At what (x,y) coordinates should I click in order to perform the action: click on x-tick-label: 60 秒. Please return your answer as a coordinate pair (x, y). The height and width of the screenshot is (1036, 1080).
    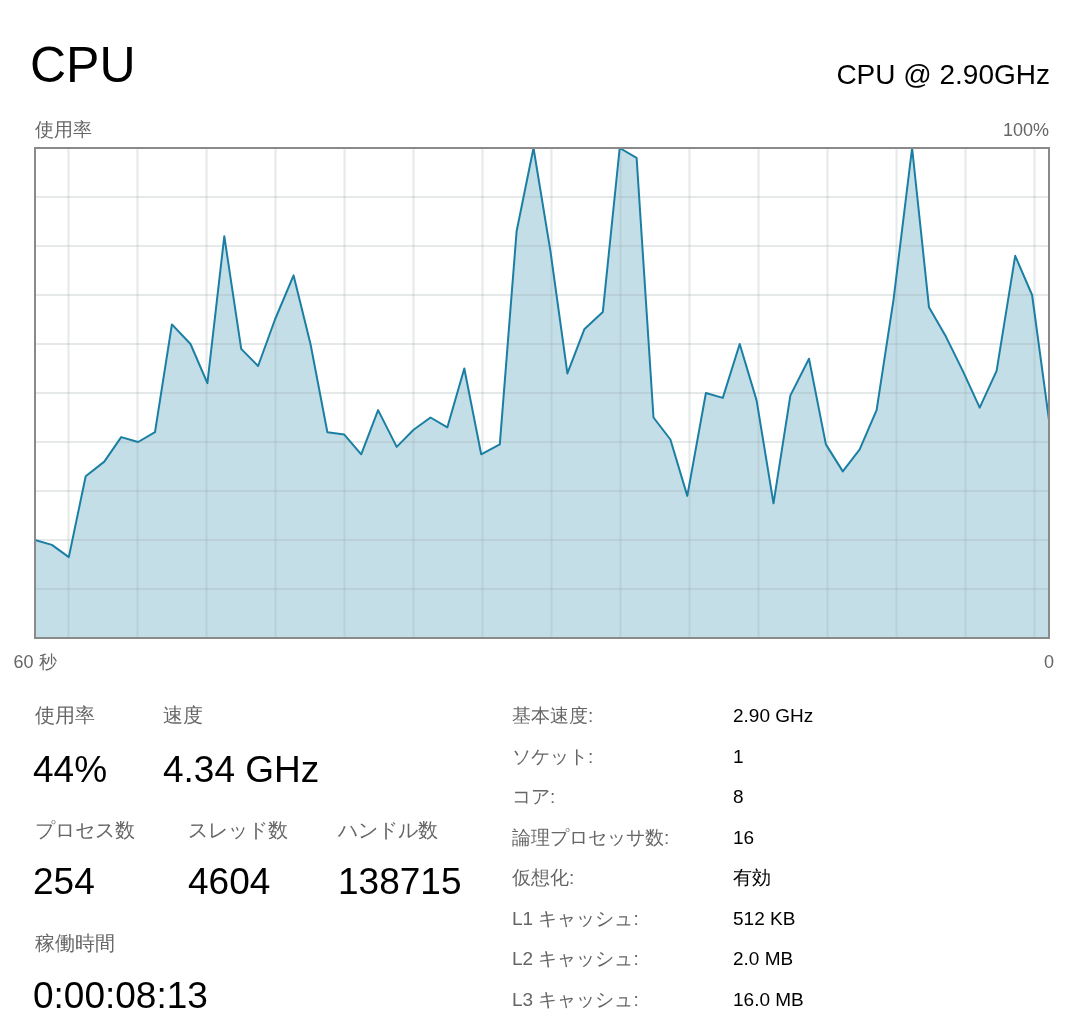
    Looking at the image, I should click on (35, 662).